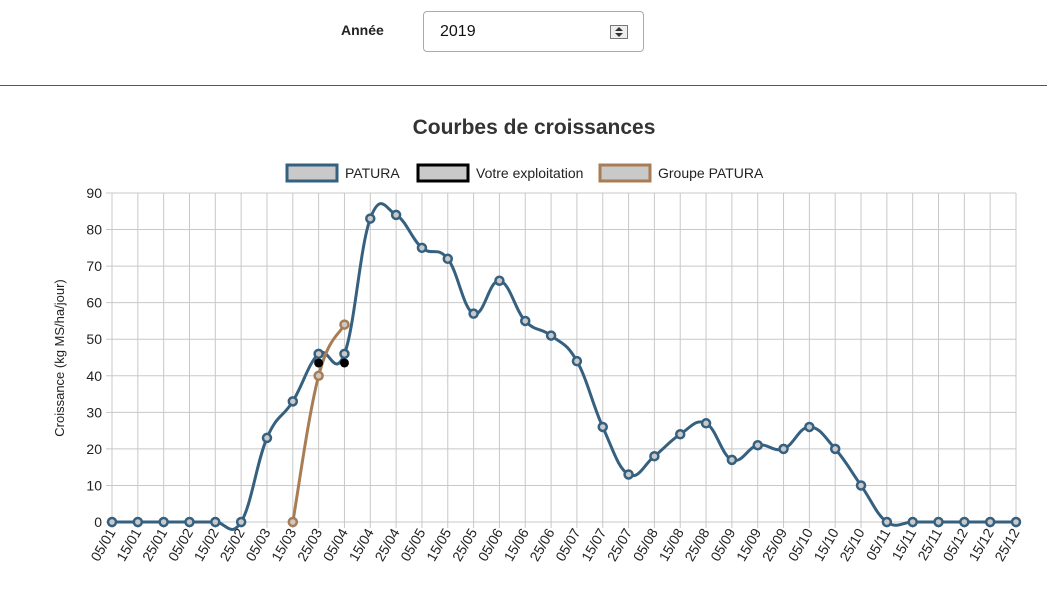 The width and height of the screenshot is (1047, 598). Describe the element at coordinates (386, 544) in the screenshot. I see `x-tick-label: 25/04` at that location.